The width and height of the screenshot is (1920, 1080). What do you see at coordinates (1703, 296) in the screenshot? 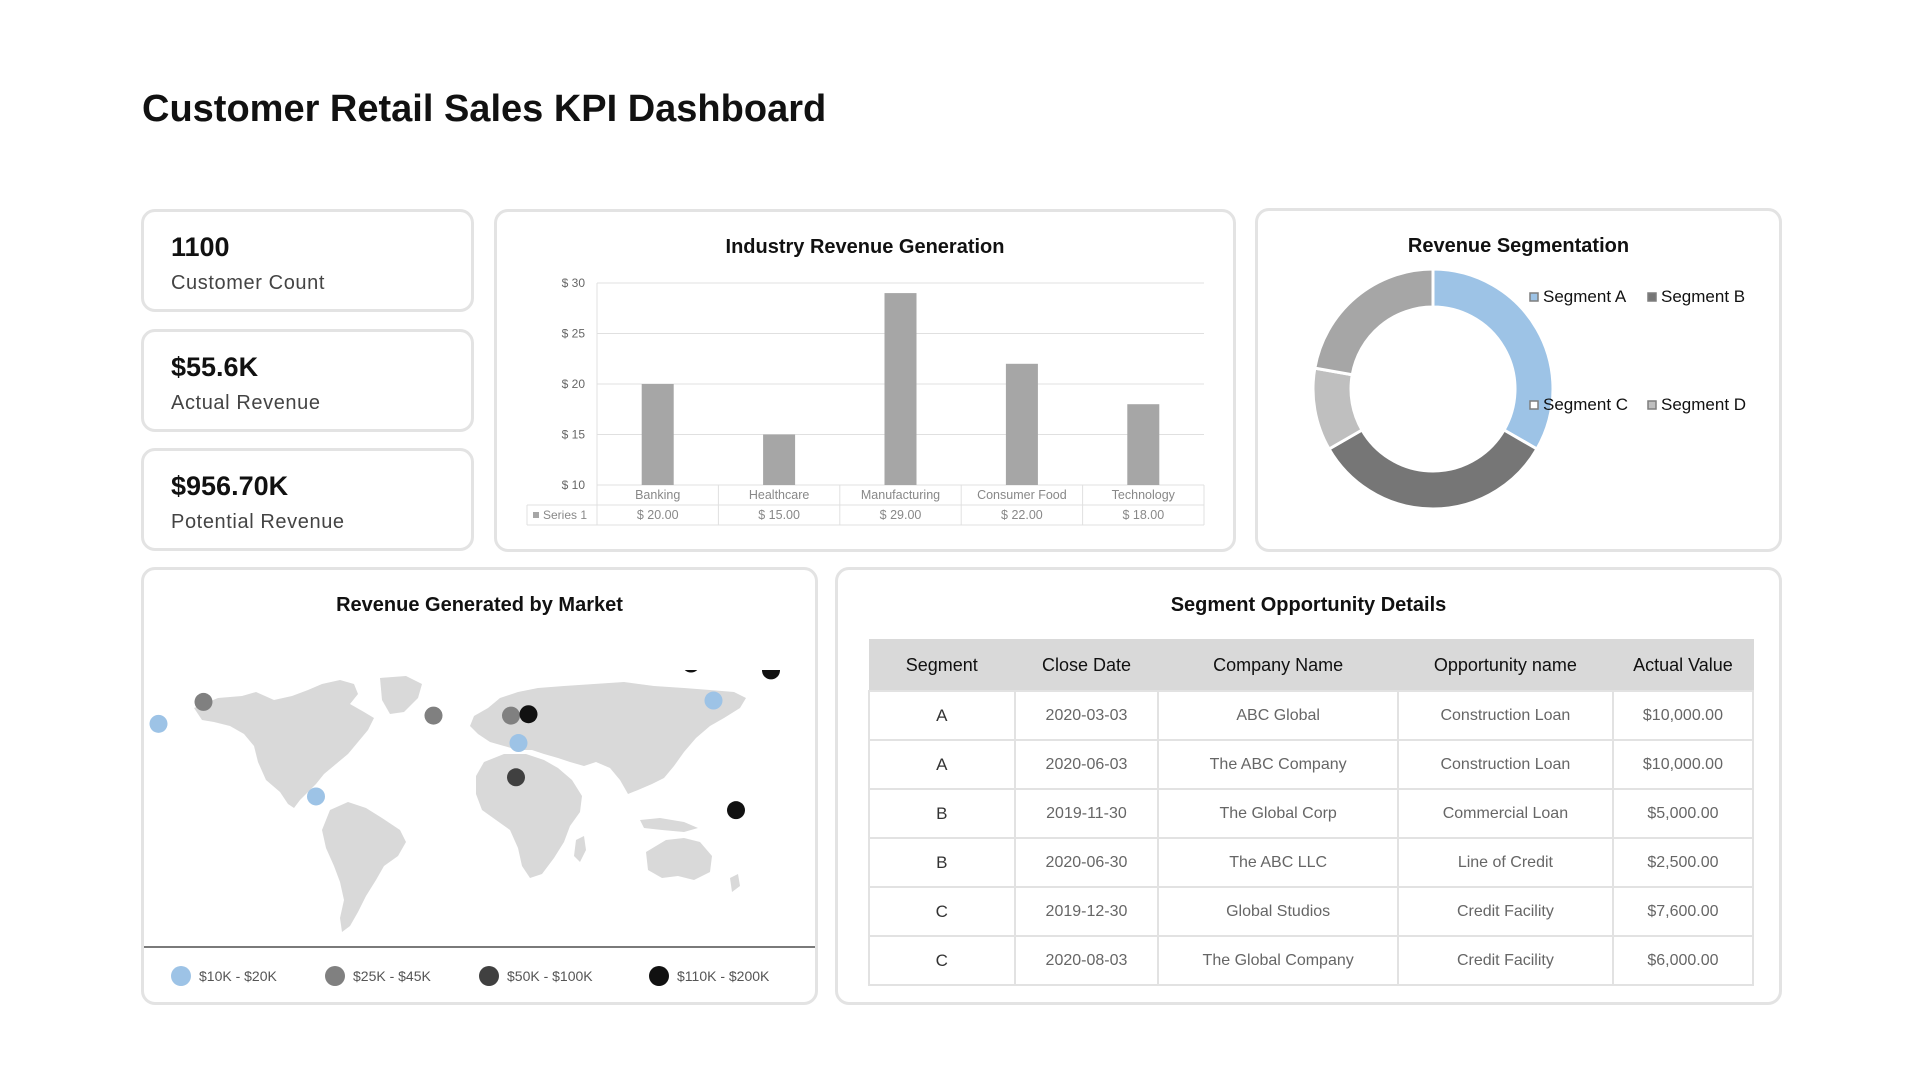
I see `legend-label: Segment B` at bounding box center [1703, 296].